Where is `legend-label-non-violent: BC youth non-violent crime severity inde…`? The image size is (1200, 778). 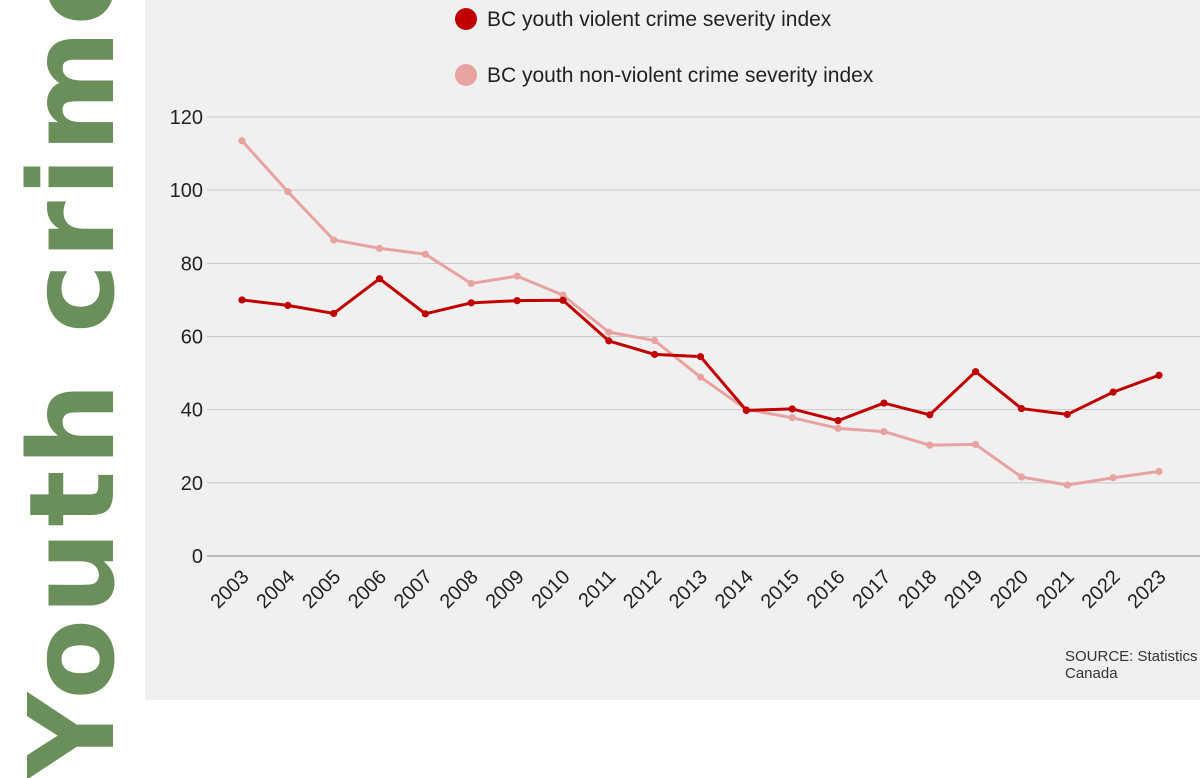
legend-label-non-violent: BC youth non-violent crime severity inde… is located at coordinates (680, 75).